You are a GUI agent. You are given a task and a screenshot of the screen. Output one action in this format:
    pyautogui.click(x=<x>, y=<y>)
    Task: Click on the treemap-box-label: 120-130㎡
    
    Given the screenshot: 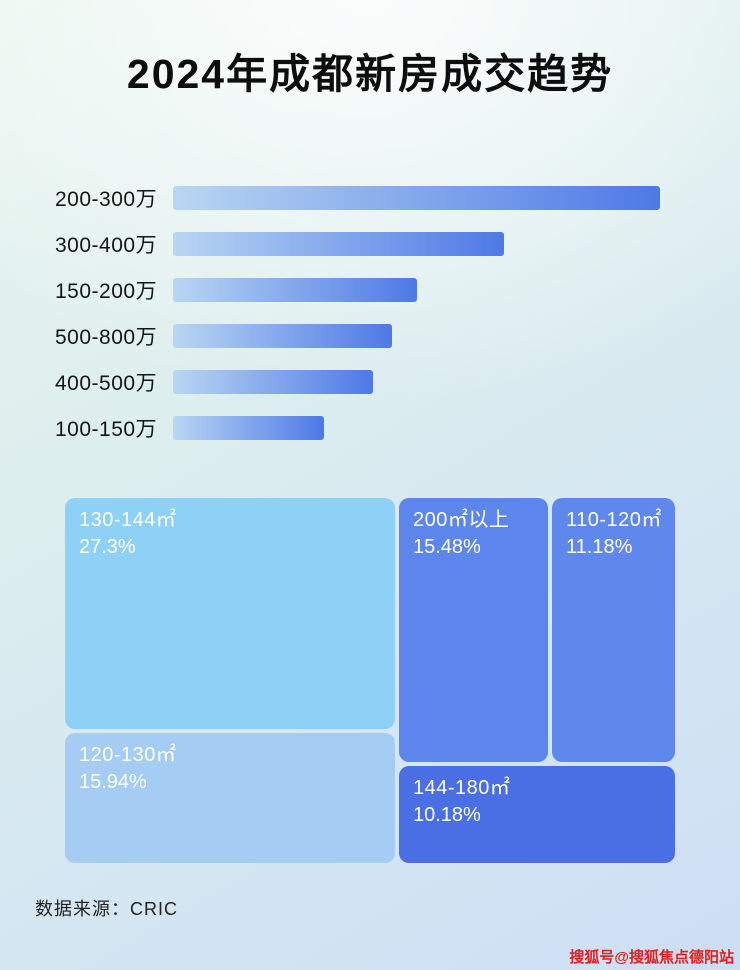 What is the action you would take?
    pyautogui.click(x=128, y=755)
    